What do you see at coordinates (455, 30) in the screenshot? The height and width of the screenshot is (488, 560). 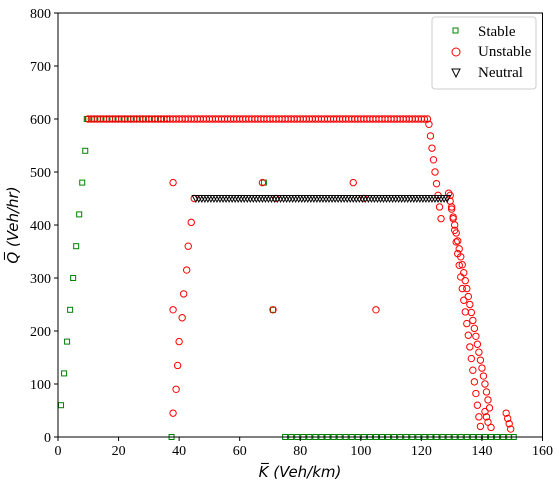 I see `legend-stable-marker` at bounding box center [455, 30].